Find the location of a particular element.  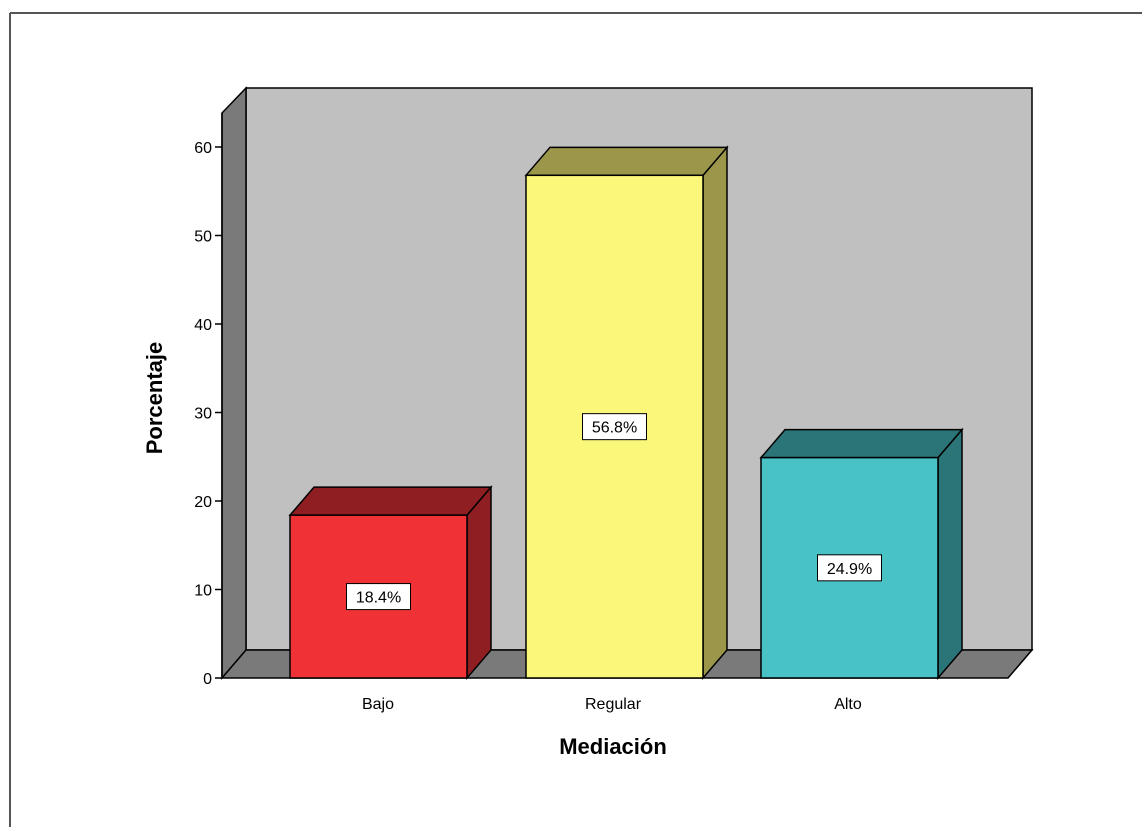

y-tick-label: 50 is located at coordinates (203, 237).